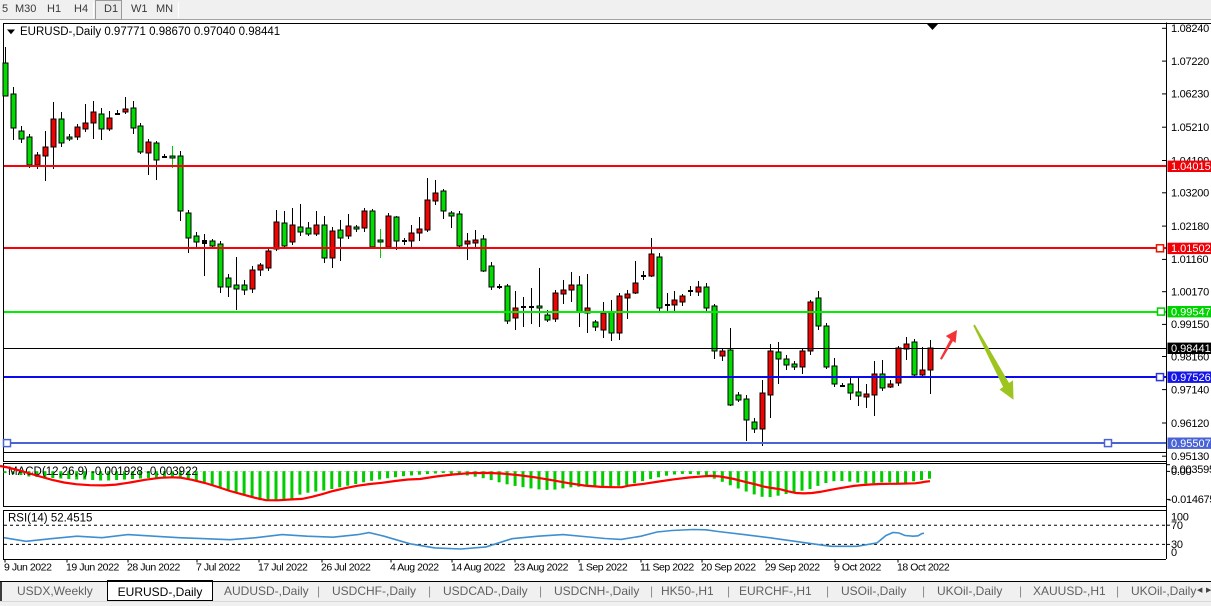 The height and width of the screenshot is (606, 1211). What do you see at coordinates (218, 568) in the screenshot?
I see `svg-text: 7 Jul 2022` at bounding box center [218, 568].